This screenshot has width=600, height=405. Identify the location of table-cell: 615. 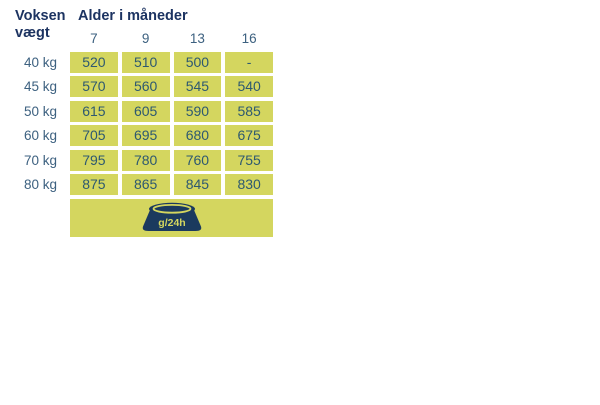
(94, 111).